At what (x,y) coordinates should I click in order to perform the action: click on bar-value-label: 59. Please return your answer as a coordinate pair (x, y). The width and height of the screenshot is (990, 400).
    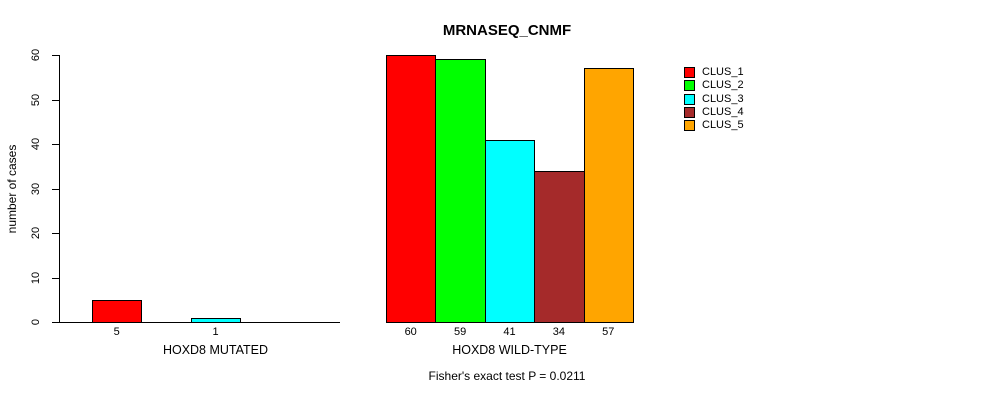
    Looking at the image, I should click on (460, 332).